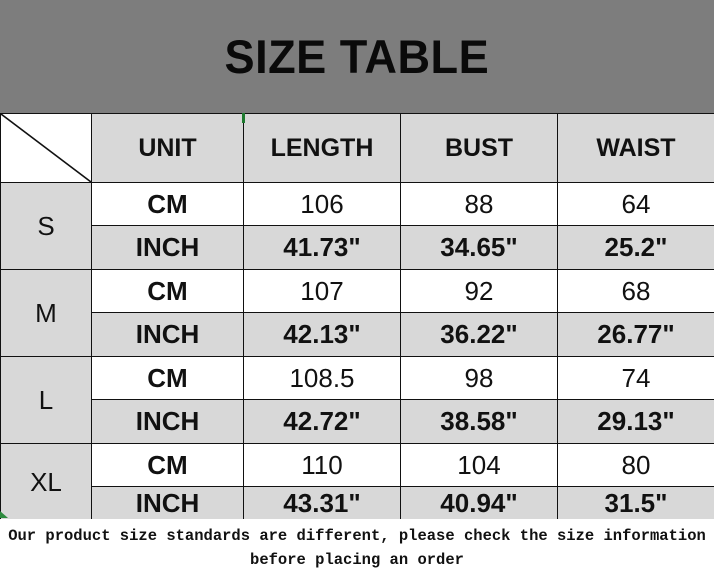 The height and width of the screenshot is (585, 714). I want to click on cell-s-inch-waist: 25.2", so click(635, 247).